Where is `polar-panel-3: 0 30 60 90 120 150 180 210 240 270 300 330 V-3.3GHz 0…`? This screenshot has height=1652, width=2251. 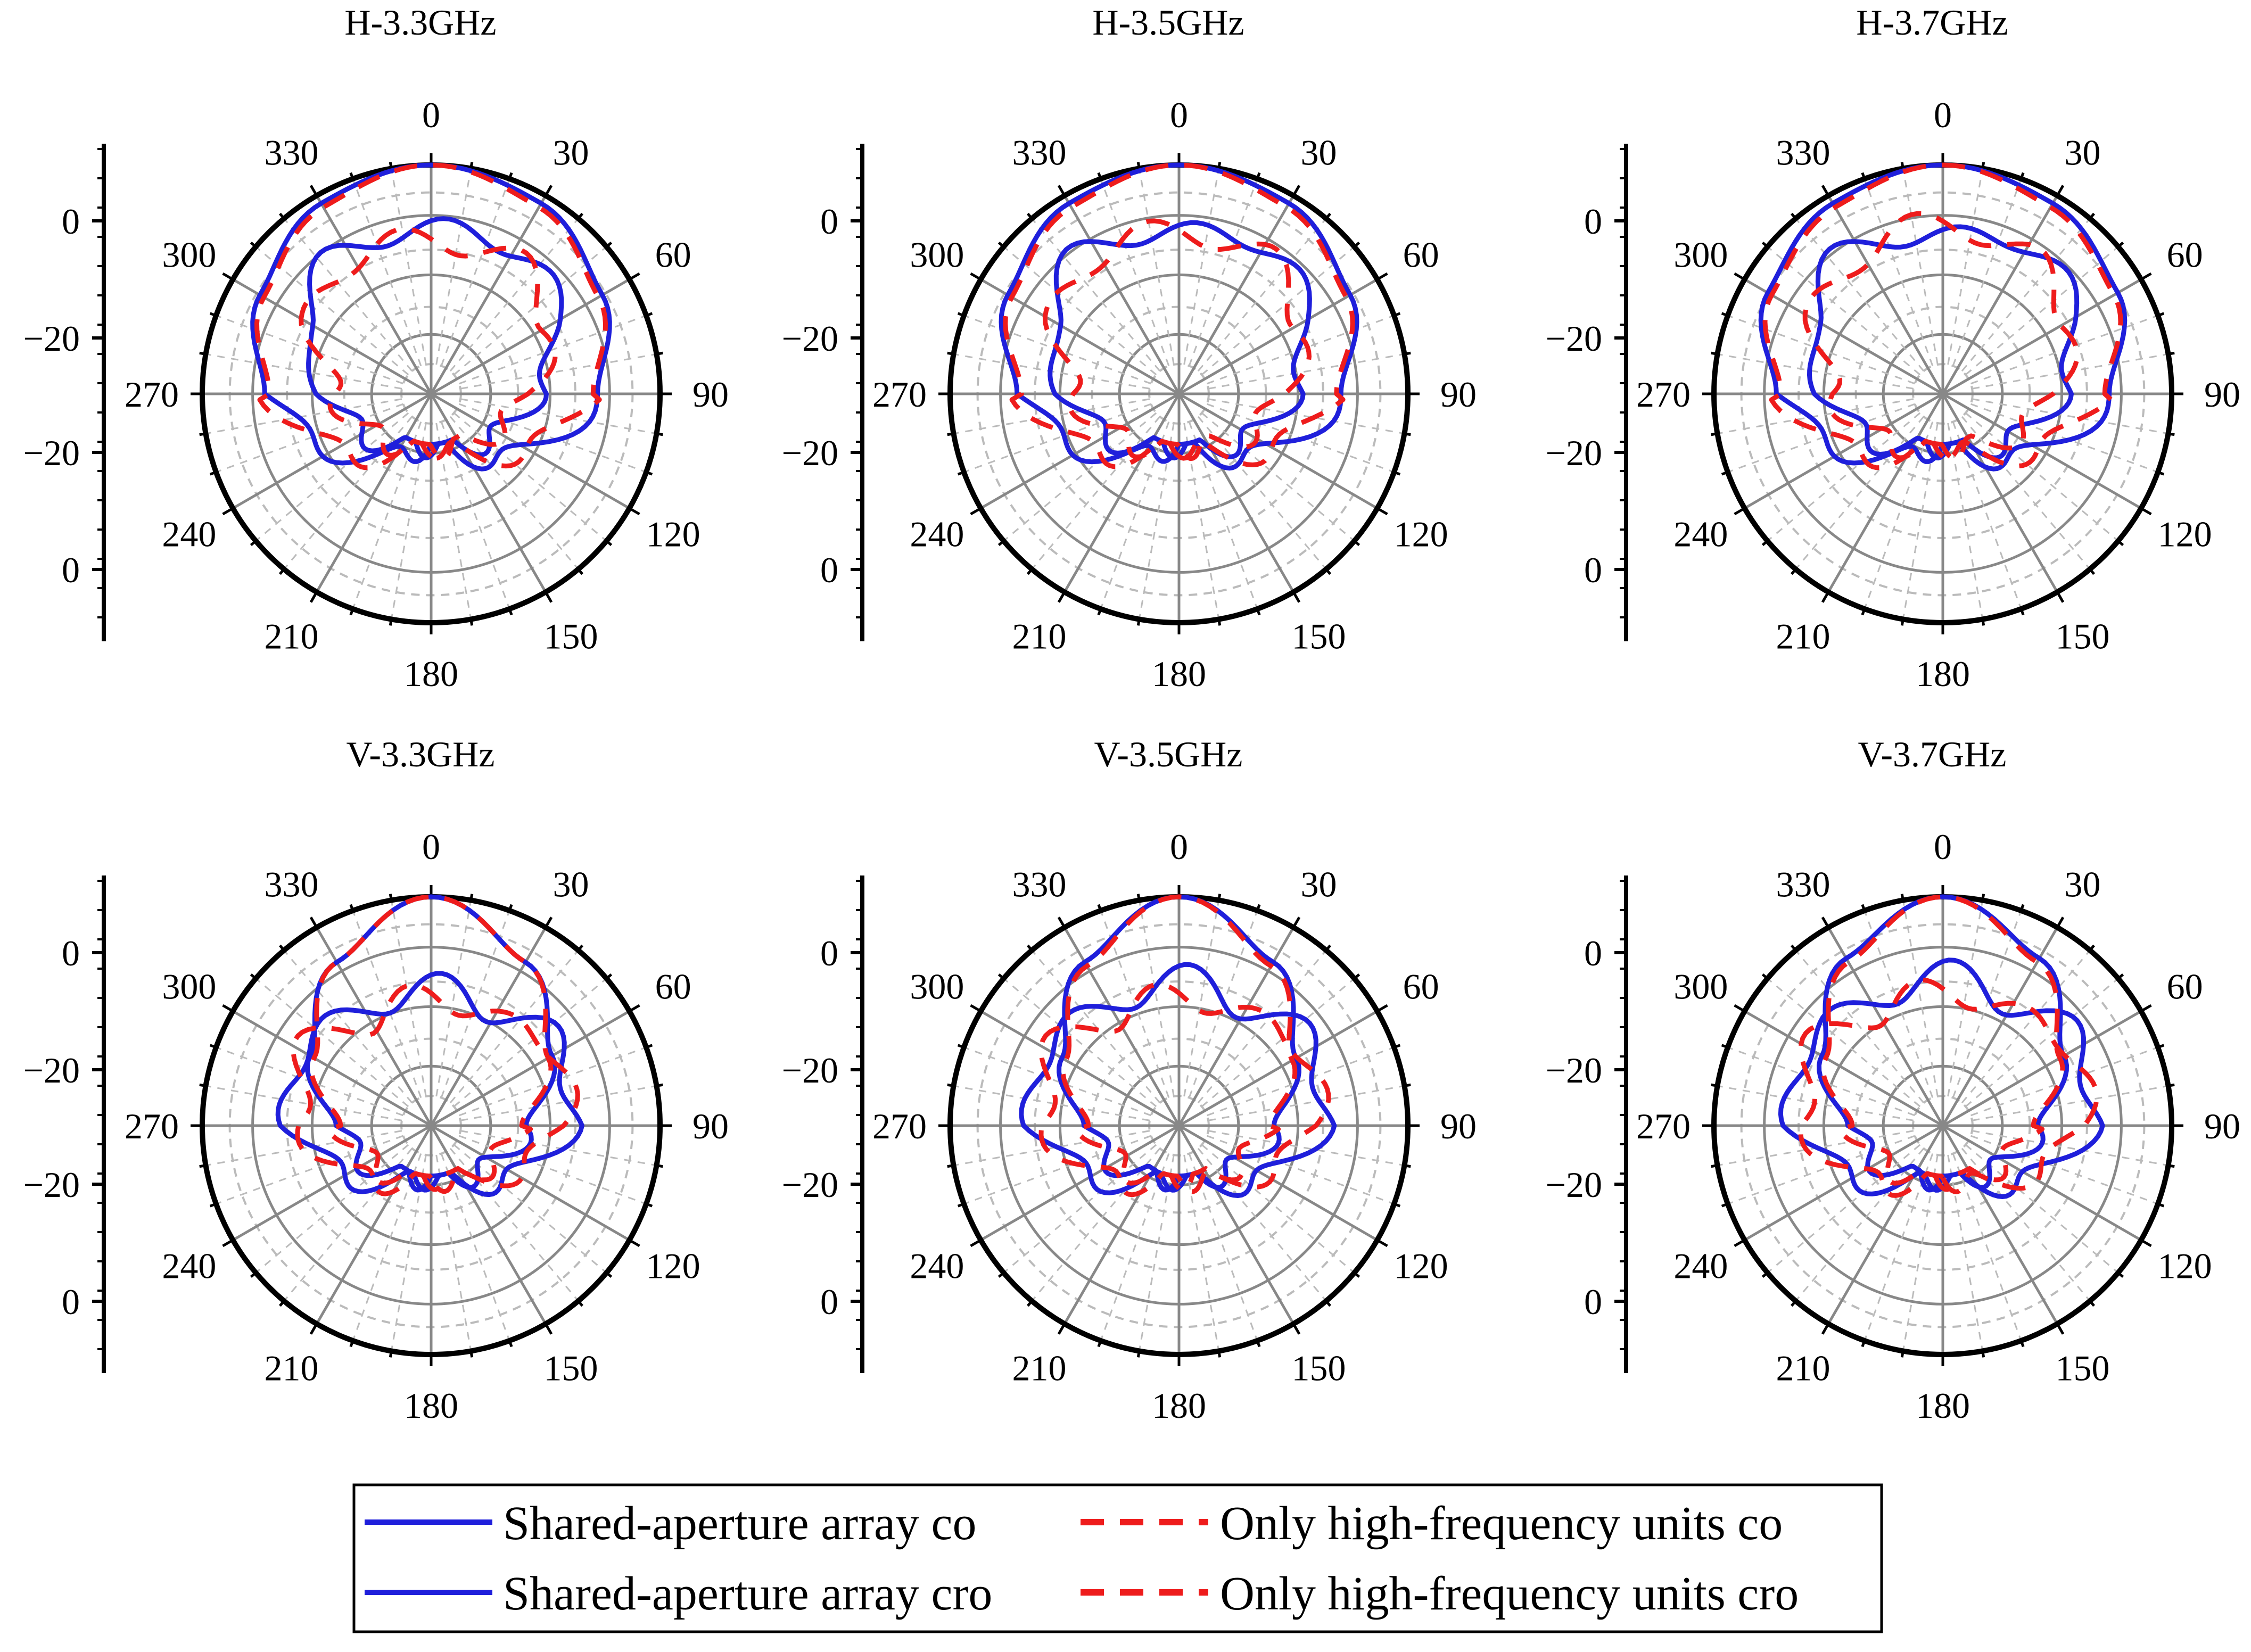
polar-panel-3: 0 30 60 90 120 150 180 210 240 270 300 330 V-3.3GHz 0… is located at coordinates (376, 1080).